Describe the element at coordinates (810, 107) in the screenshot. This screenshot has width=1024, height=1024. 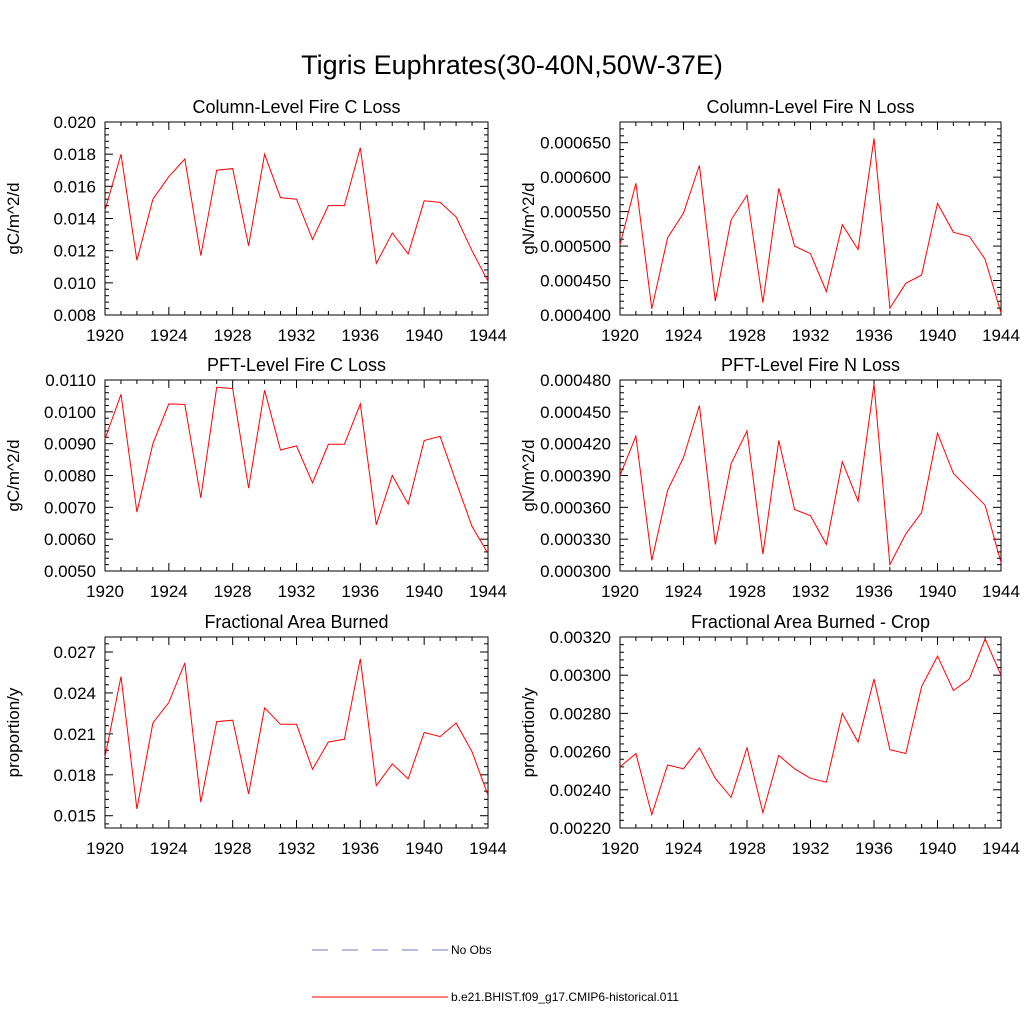
I see `panel-title: Column-Level Fire N Loss` at that location.